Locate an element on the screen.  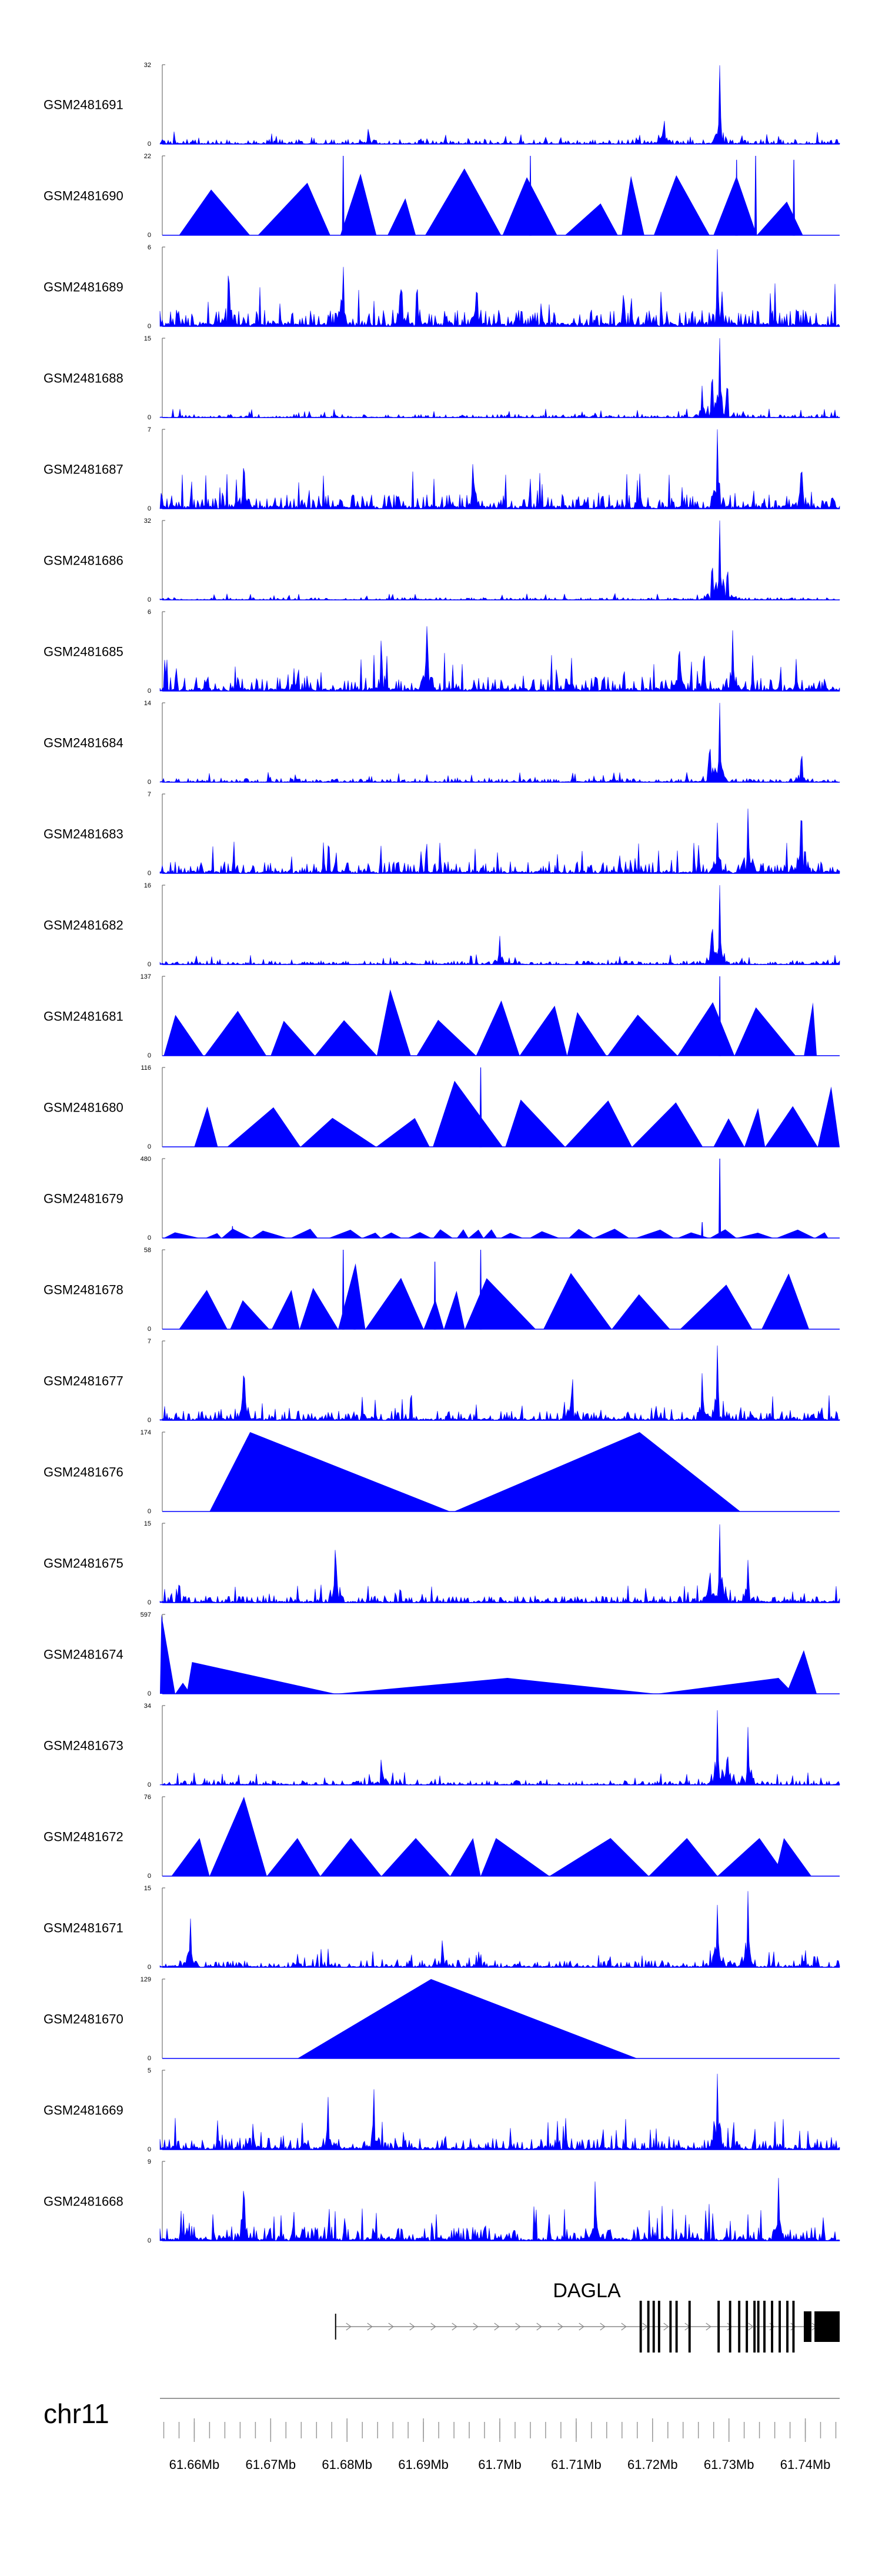
axis-tick-label: 61.67Mb is located at coordinates (270, 2464).